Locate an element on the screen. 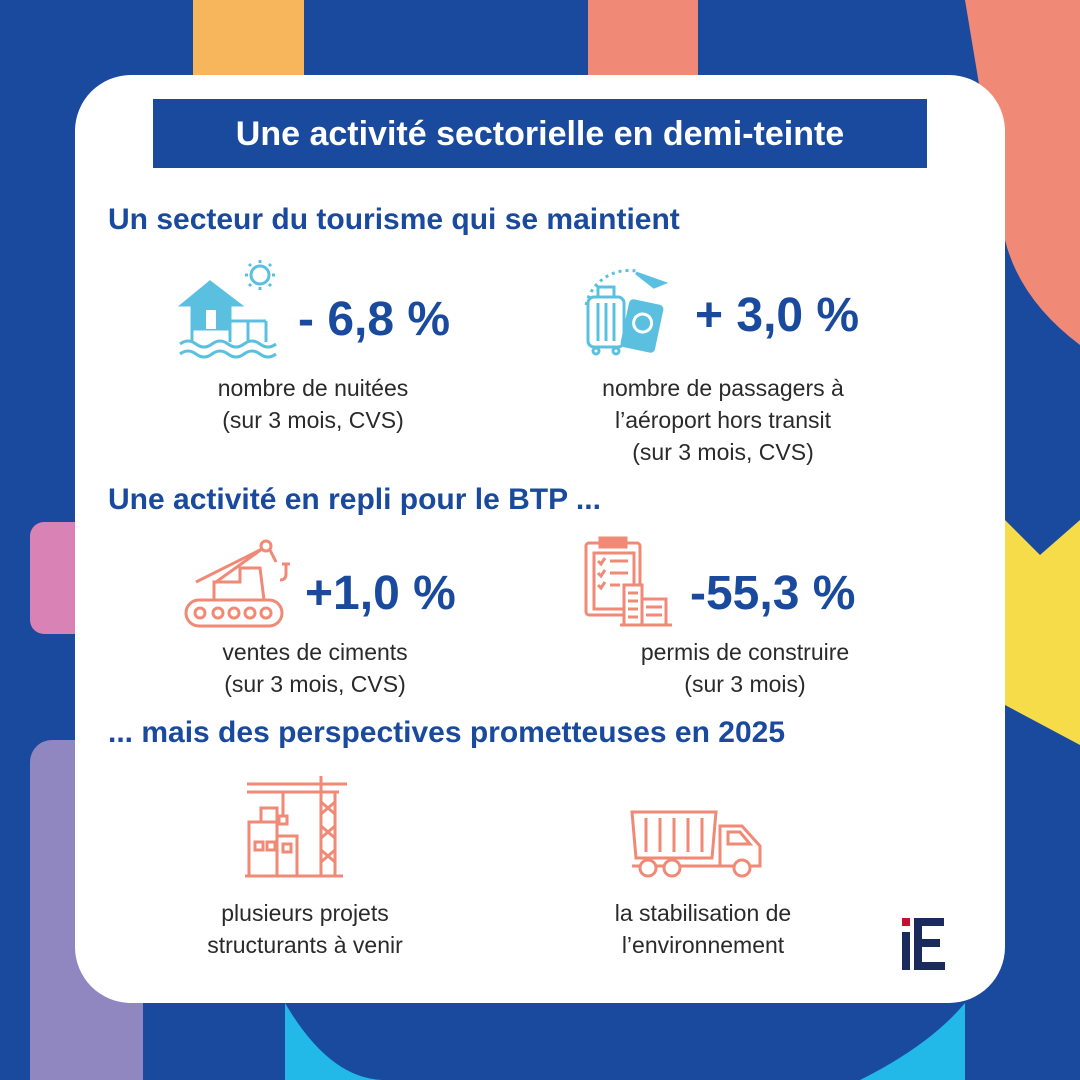  building-permit-icon is located at coordinates (628, 581).